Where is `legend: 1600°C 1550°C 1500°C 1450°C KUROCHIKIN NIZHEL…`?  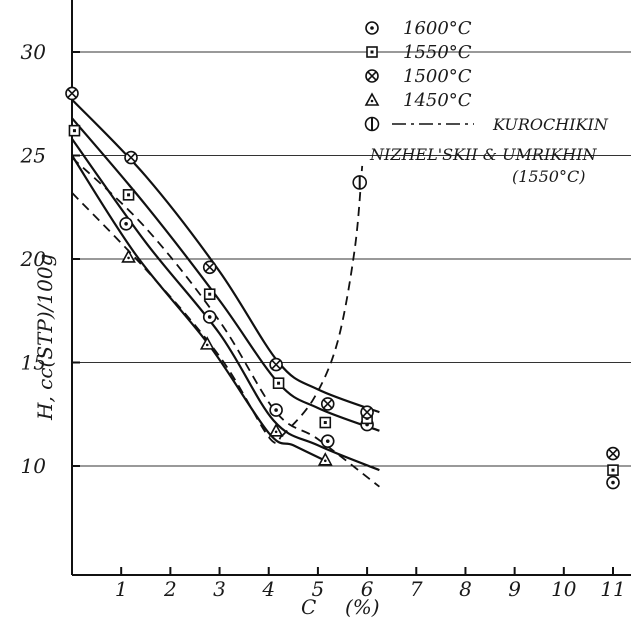 legend: 1600°C 1550°C 1500°C 1450°C KUROCHIKIN NIZHEL… is located at coordinates (486, 102).